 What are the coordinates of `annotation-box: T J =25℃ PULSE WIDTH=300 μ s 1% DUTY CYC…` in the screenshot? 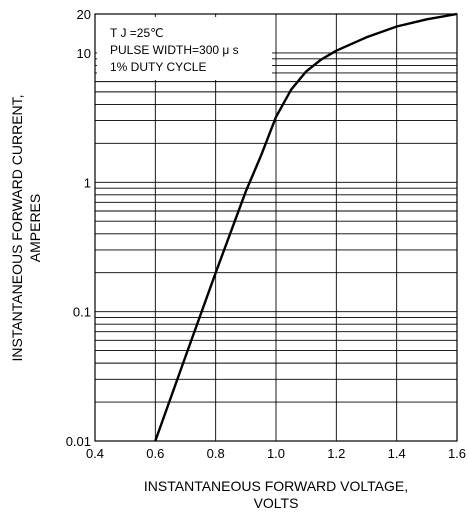 It's located at (184, 48).